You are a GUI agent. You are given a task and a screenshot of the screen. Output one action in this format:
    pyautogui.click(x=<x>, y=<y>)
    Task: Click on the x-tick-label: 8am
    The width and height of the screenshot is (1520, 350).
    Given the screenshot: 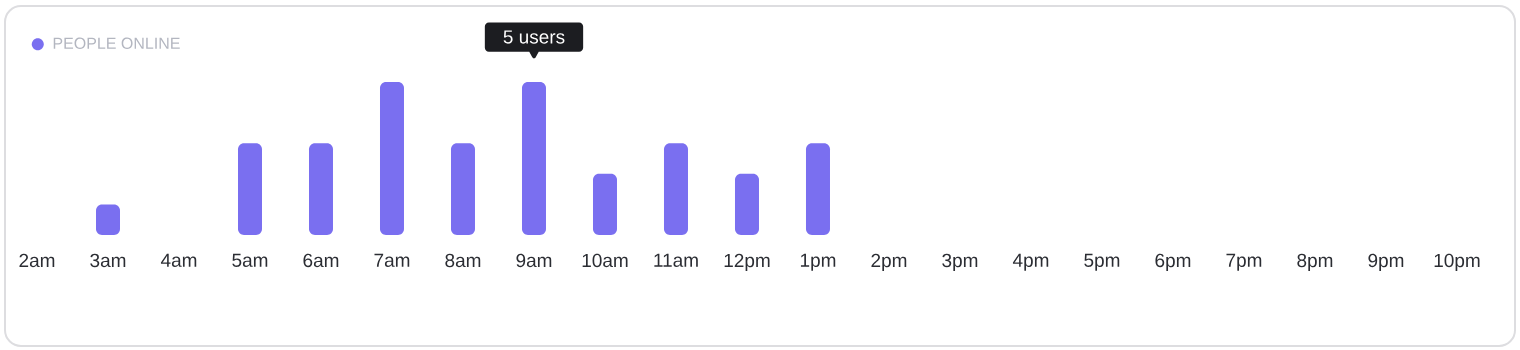 What is the action you would take?
    pyautogui.click(x=463, y=260)
    